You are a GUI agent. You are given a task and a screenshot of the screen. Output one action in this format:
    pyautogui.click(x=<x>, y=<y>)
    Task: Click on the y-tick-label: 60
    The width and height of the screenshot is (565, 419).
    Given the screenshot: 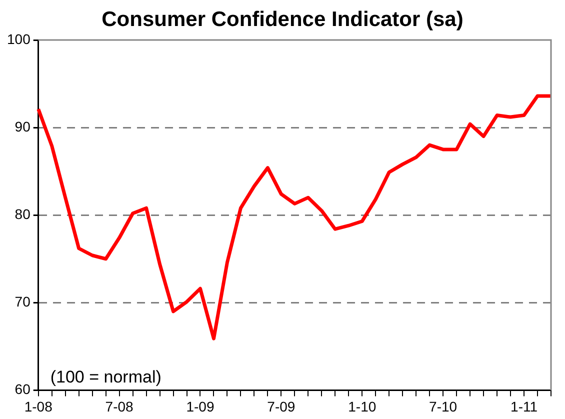 What is the action you would take?
    pyautogui.click(x=22, y=389)
    